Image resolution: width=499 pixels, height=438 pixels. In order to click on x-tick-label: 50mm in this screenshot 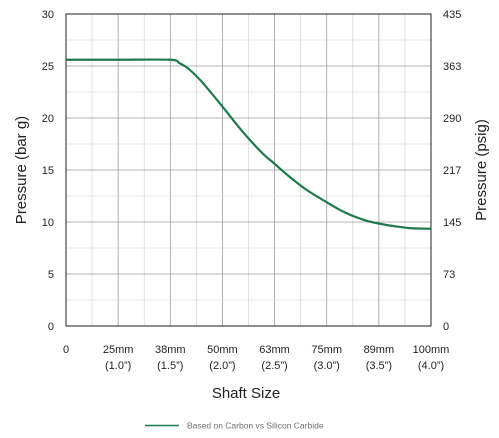, I will do `click(222, 350)`.